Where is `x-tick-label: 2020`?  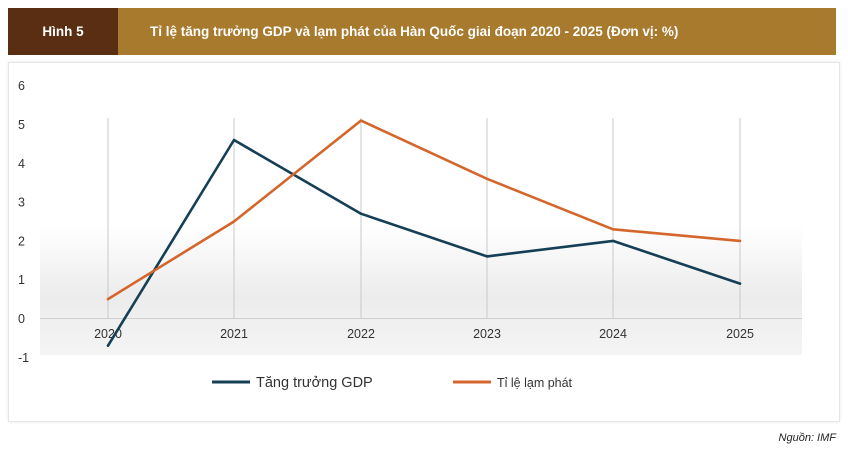
x-tick-label: 2020 is located at coordinates (108, 334).